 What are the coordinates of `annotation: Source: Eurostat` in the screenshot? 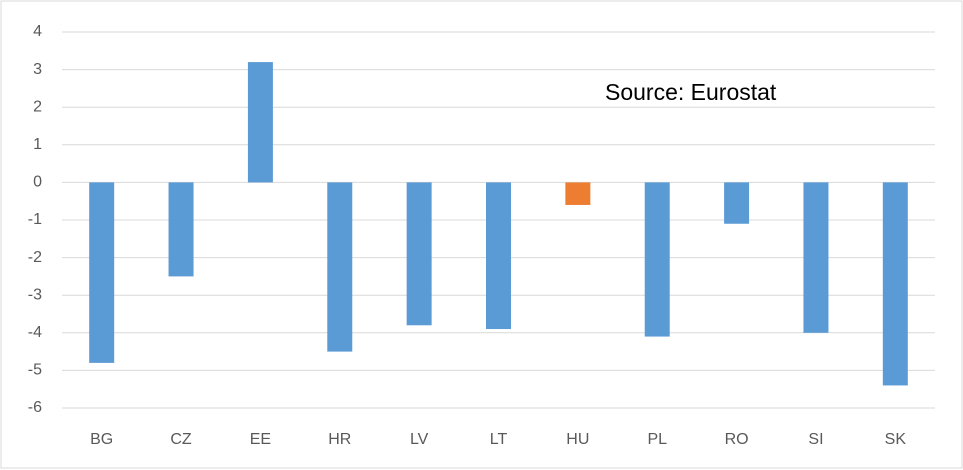 It's located at (691, 92).